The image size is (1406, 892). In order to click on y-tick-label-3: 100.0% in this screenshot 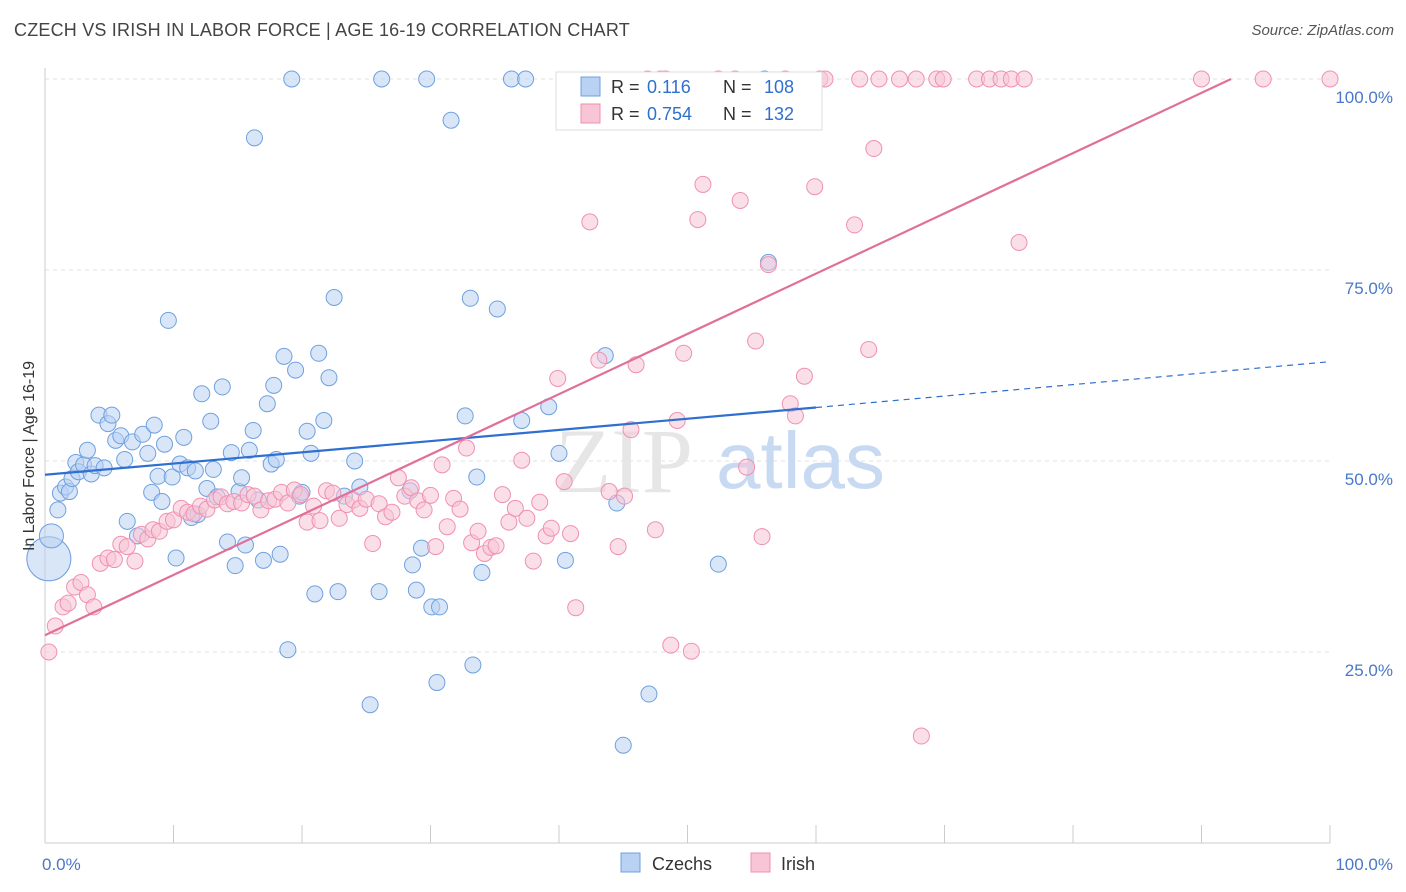, I will do `click(1364, 97)`.